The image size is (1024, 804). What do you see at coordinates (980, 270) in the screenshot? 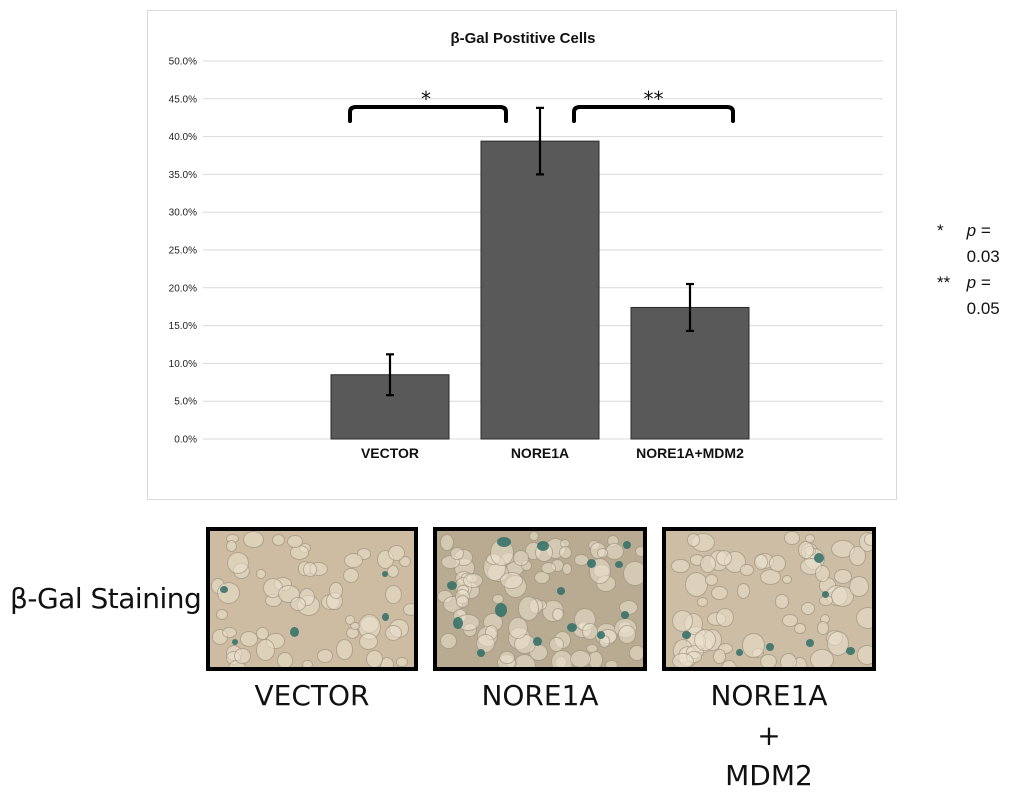
I see `p-value-legend: * p = 0.03 ** p = 0.05` at bounding box center [980, 270].